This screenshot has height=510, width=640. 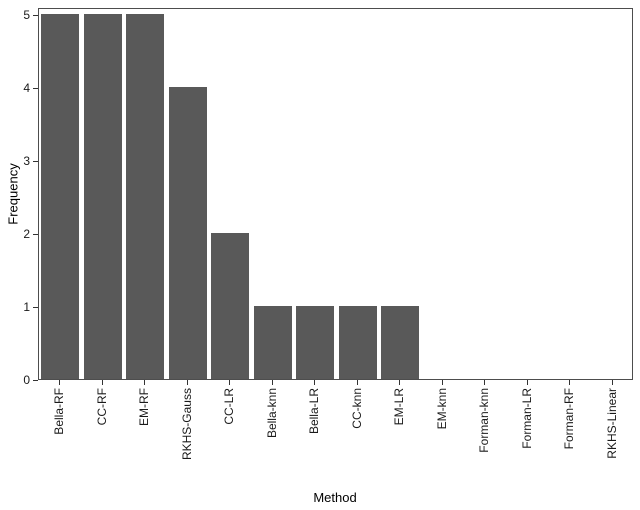 I want to click on x-axis-tick-label: CC-RF, so click(x=102, y=440).